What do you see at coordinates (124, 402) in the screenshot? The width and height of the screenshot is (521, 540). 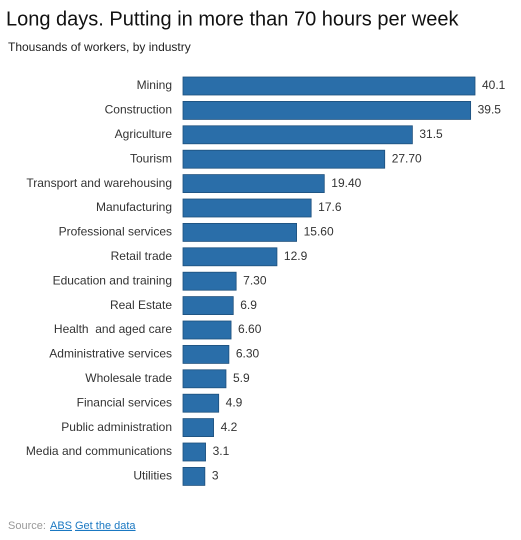 I see `y-tick-label: Financial services` at bounding box center [124, 402].